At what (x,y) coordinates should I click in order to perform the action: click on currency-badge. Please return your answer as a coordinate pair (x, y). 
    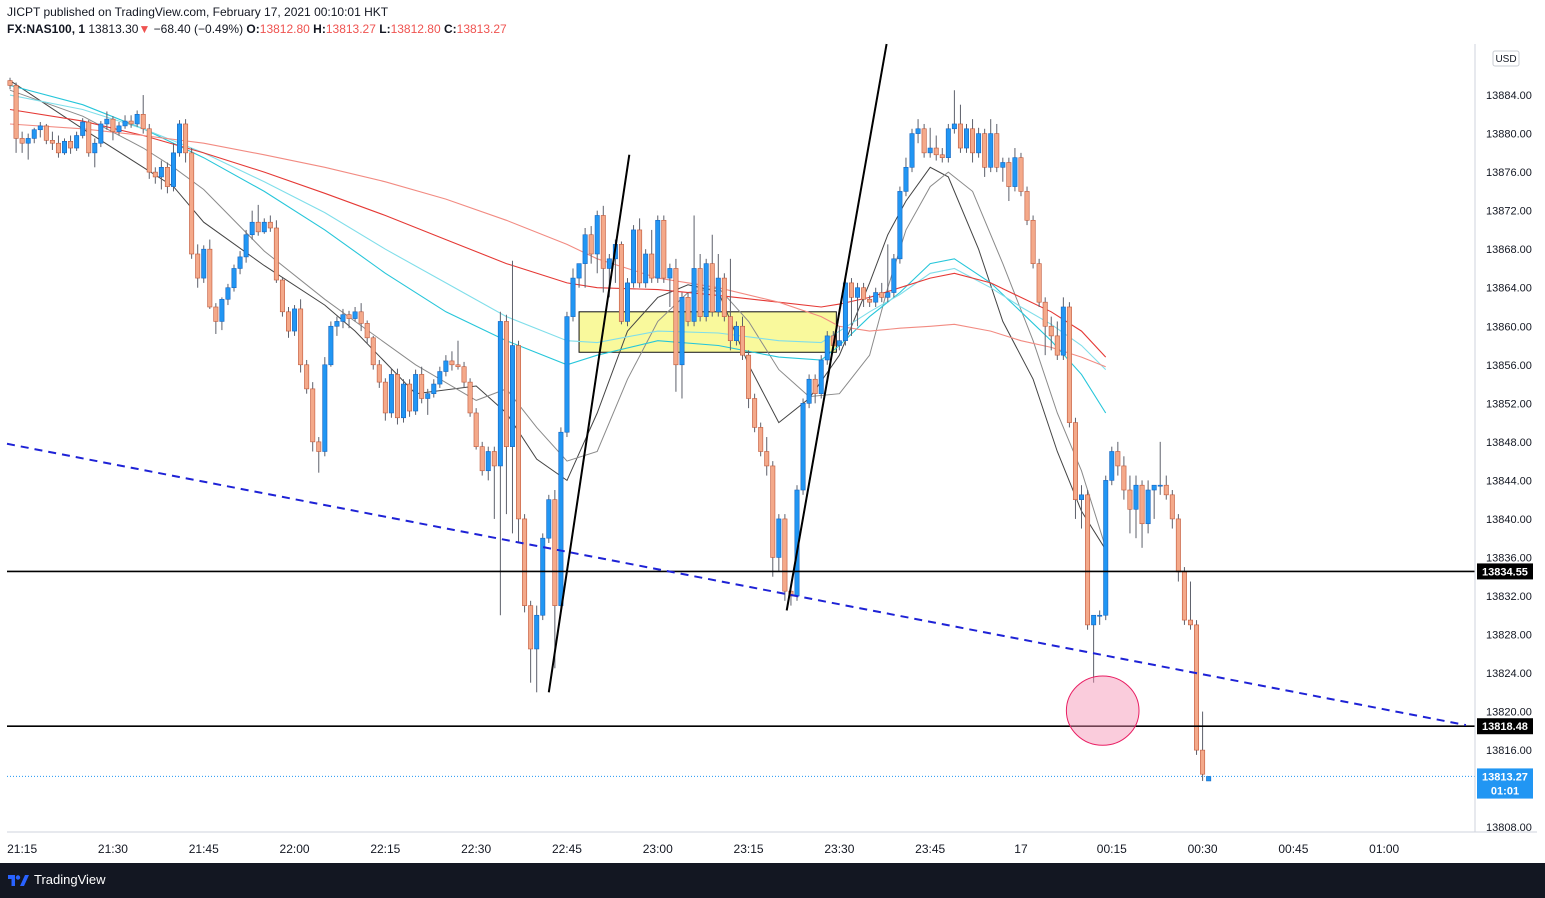
    Looking at the image, I should click on (1506, 58).